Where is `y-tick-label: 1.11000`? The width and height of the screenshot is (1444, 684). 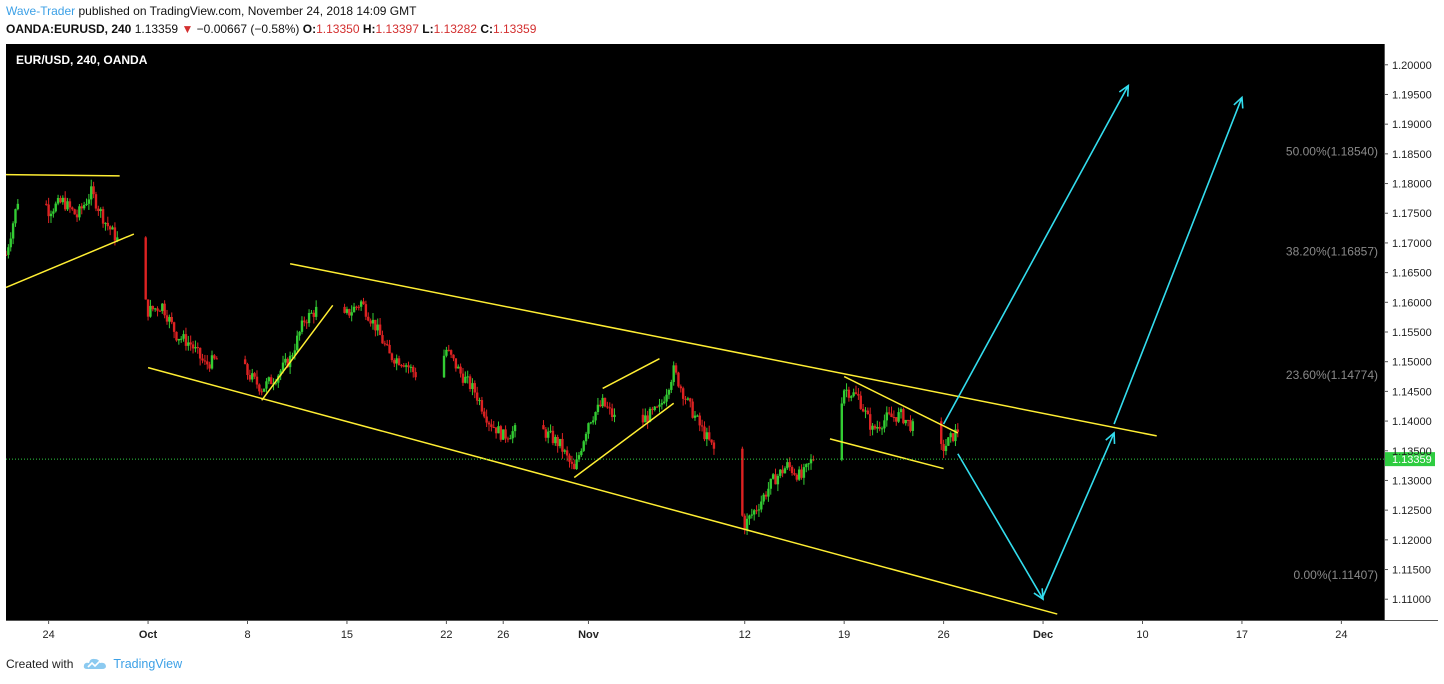
y-tick-label: 1.11000 is located at coordinates (1411, 600).